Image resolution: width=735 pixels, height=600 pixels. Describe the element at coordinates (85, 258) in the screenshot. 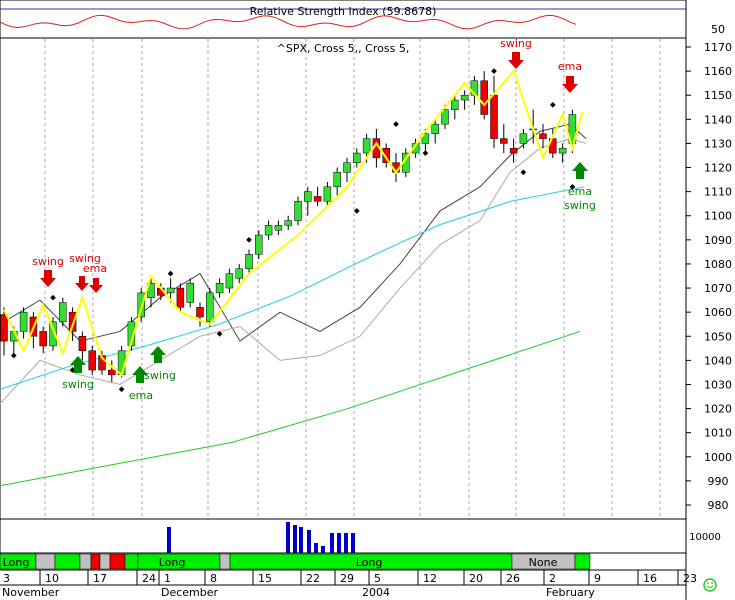

I see `annotation-swing-sell-2: swing` at that location.